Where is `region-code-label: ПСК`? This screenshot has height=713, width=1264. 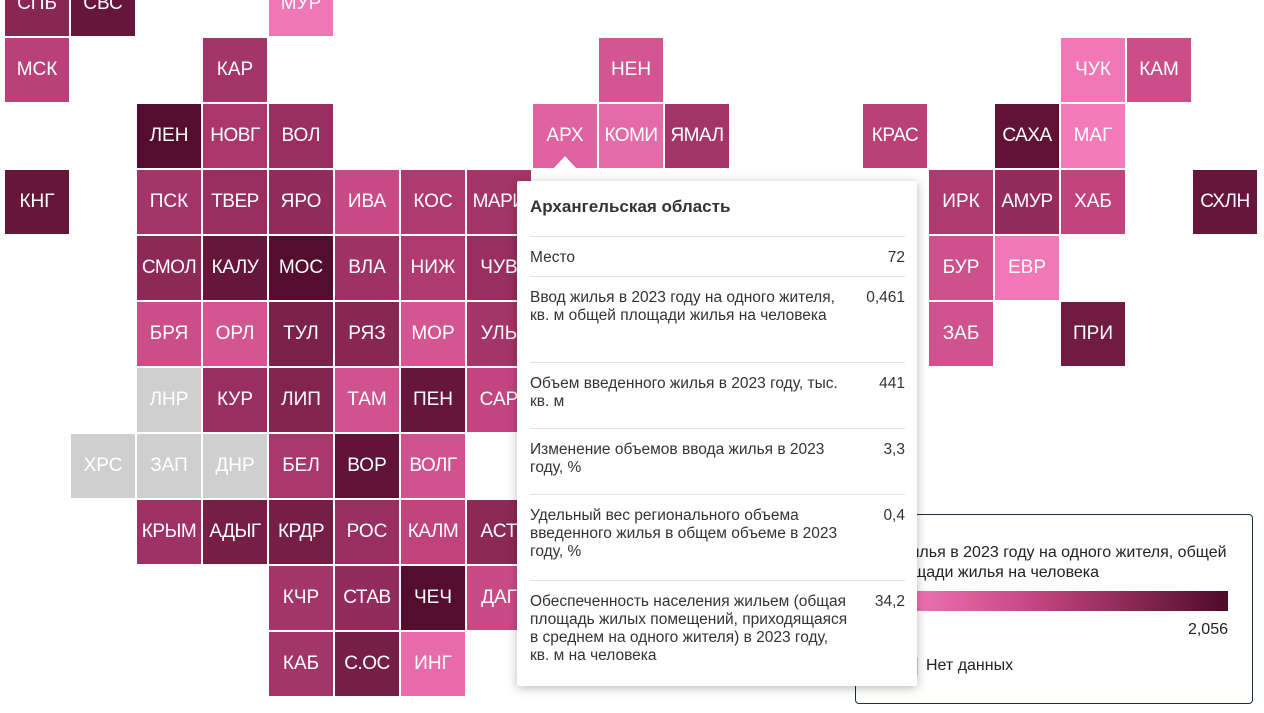
region-code-label: ПСК is located at coordinates (169, 201).